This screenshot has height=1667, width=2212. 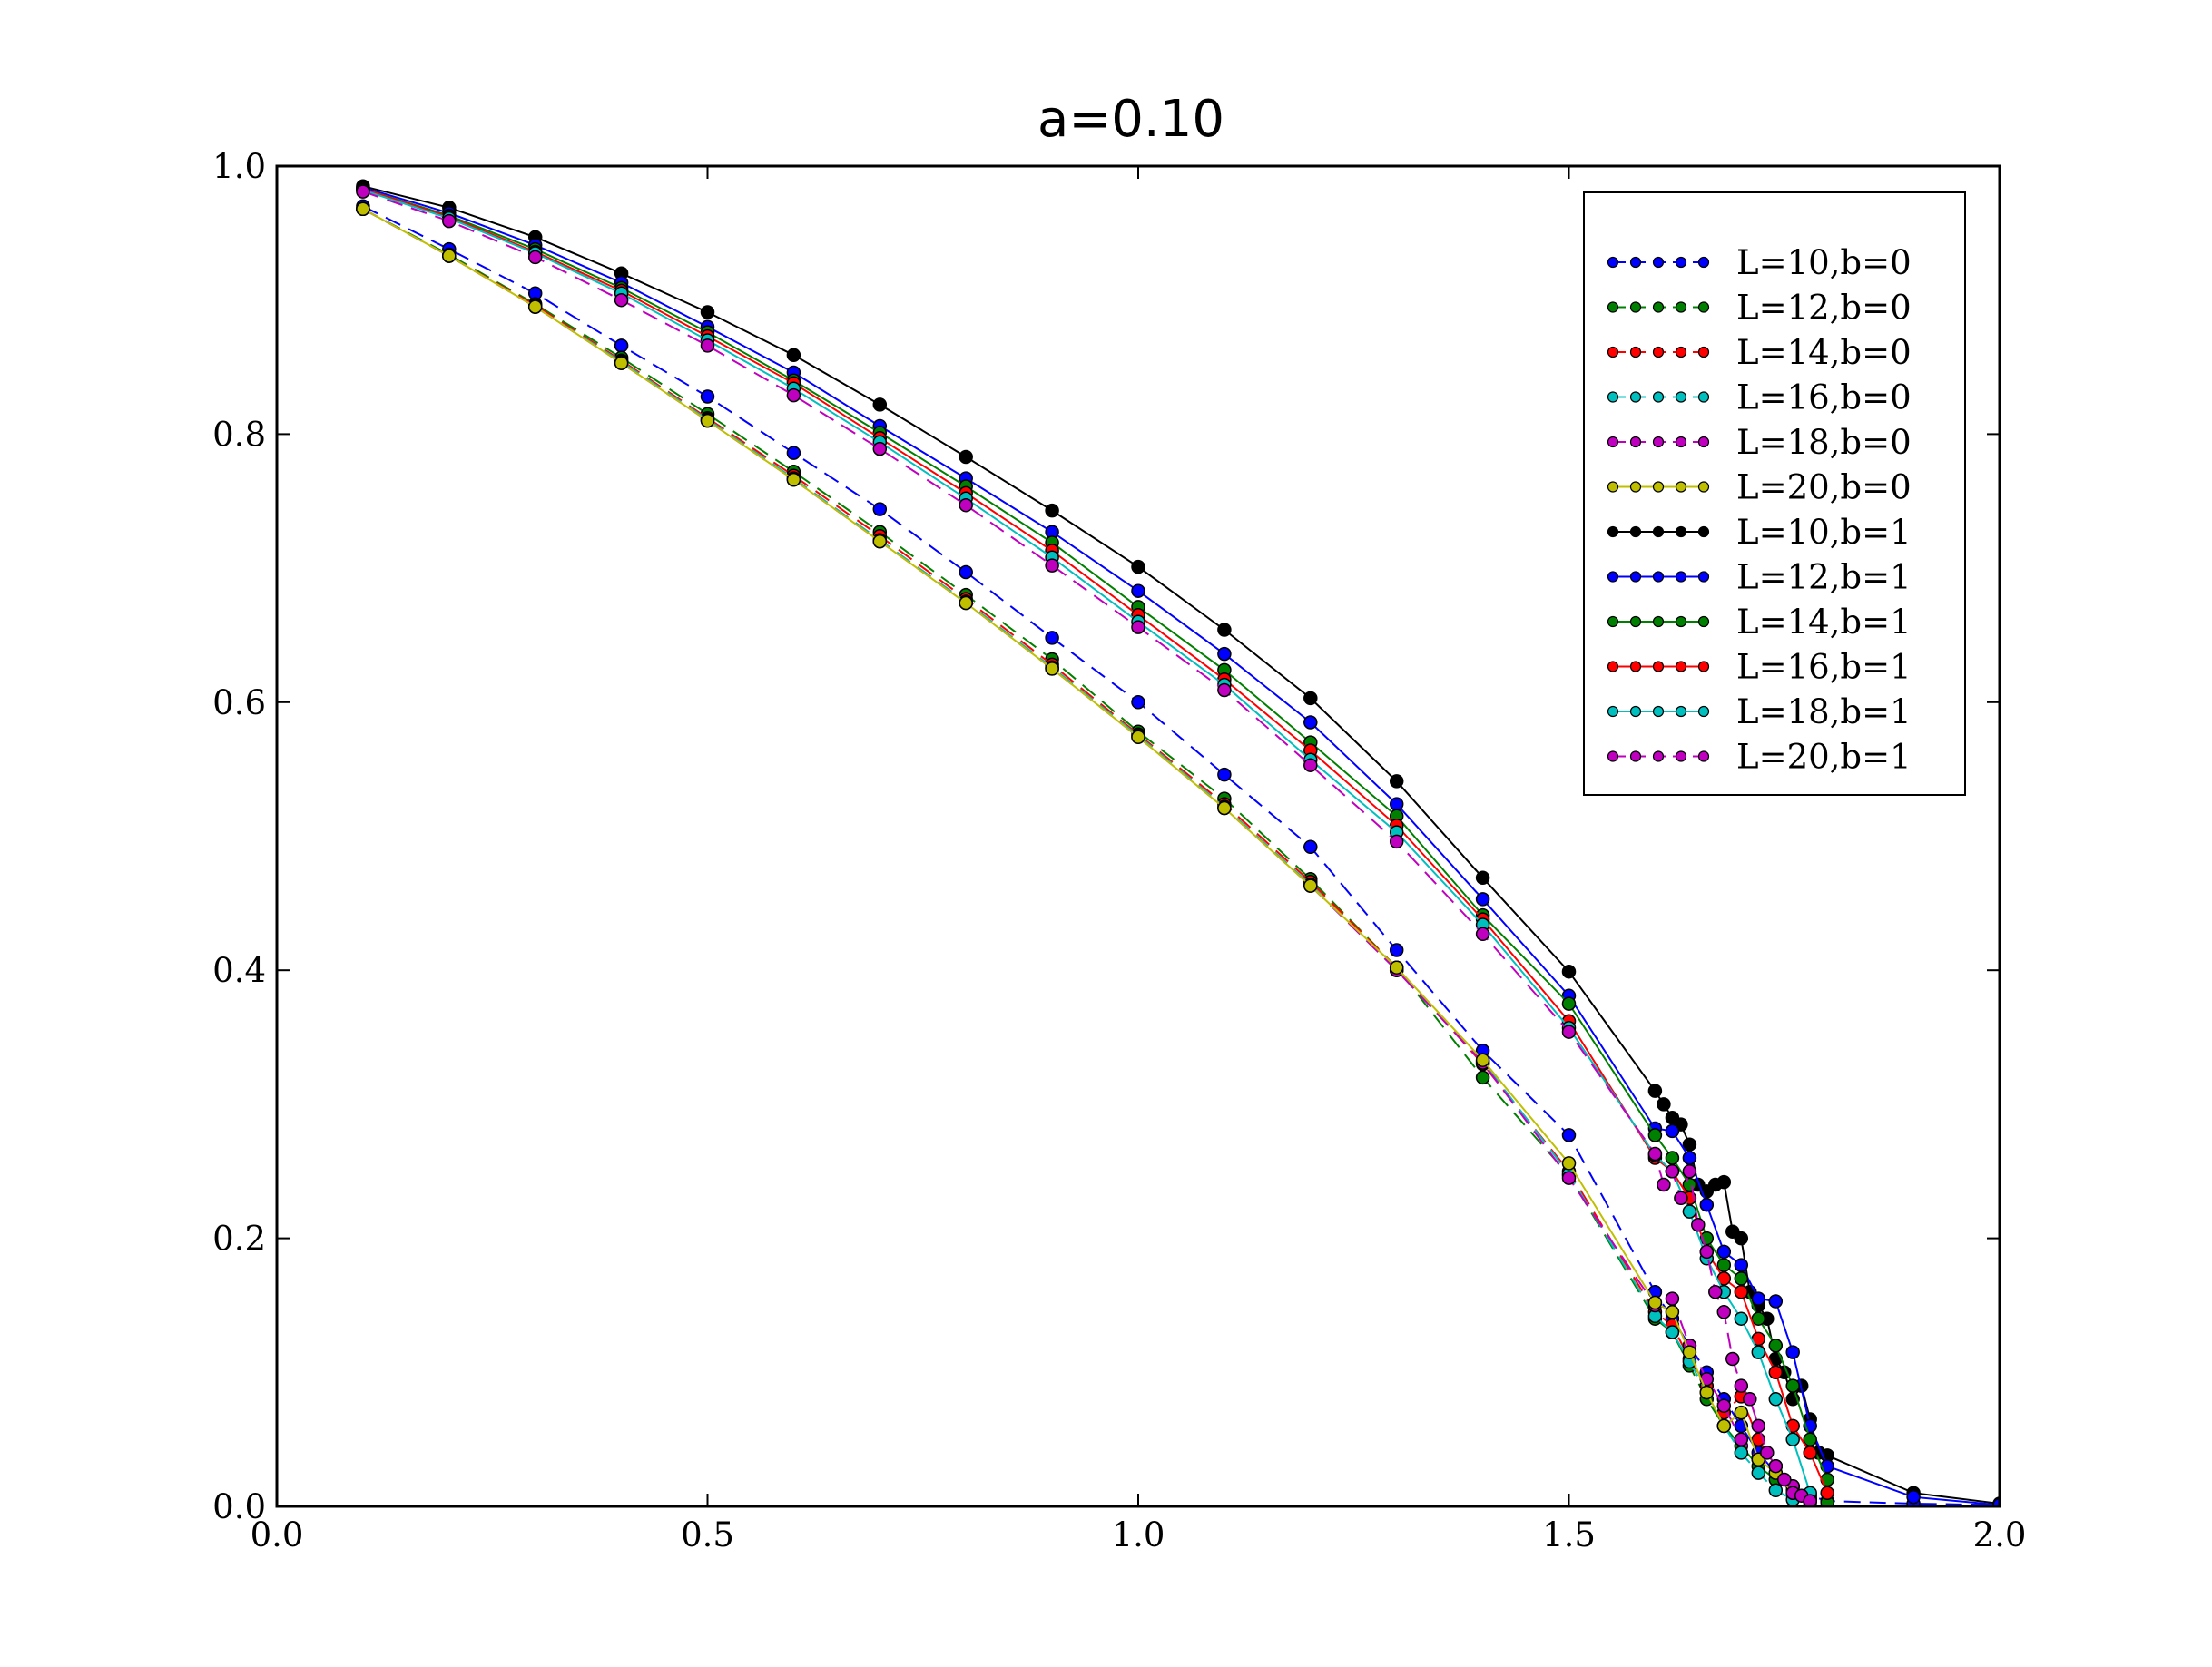 What do you see at coordinates (277, 1534) in the screenshot?
I see `x-tick-label: 0.0` at bounding box center [277, 1534].